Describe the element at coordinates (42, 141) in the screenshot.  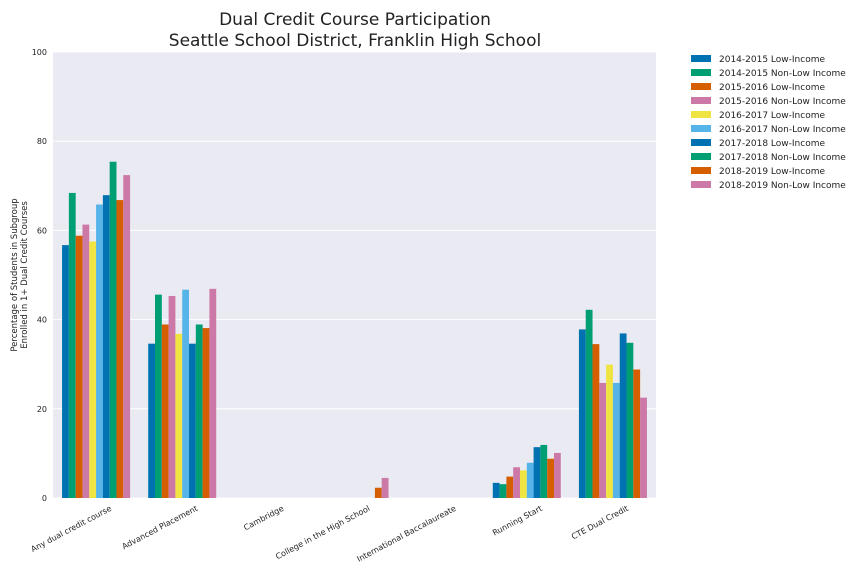
I see `y-tick-label: 80` at that location.